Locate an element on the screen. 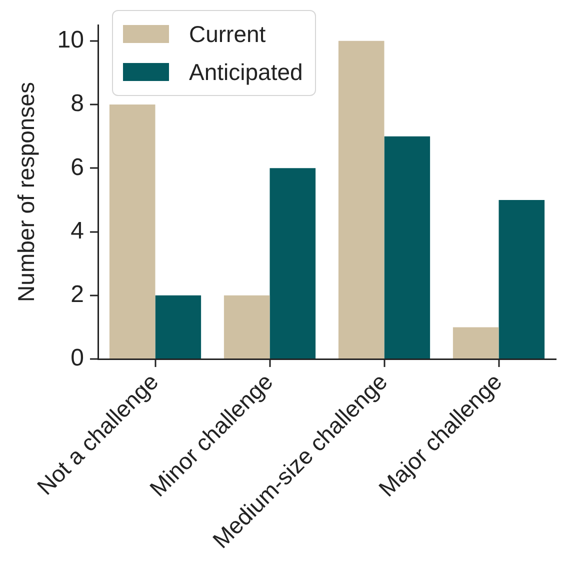 The height and width of the screenshot is (588, 572). y-tick-label: 0 is located at coordinates (77, 358).